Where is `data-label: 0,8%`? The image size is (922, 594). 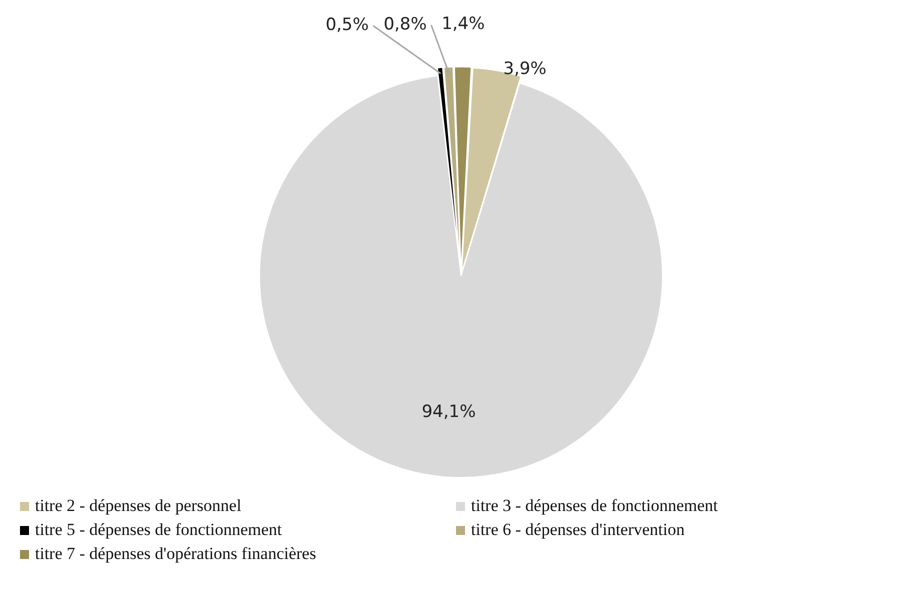 data-label: 0,8% is located at coordinates (405, 24).